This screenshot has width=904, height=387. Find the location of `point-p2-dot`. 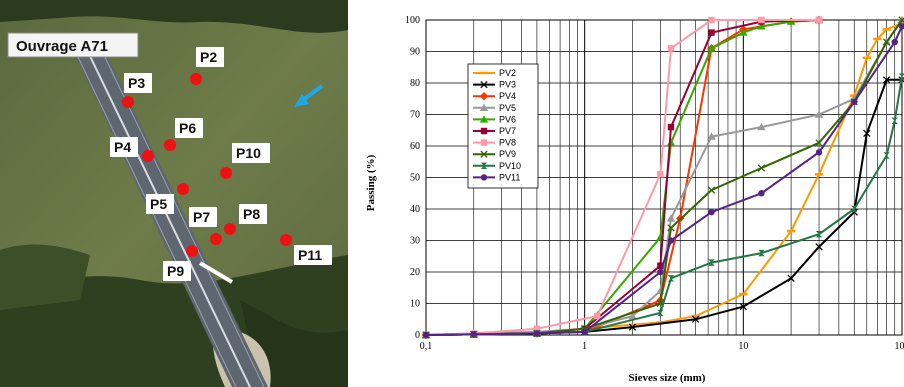

point-p2-dot is located at coordinates (196, 79).